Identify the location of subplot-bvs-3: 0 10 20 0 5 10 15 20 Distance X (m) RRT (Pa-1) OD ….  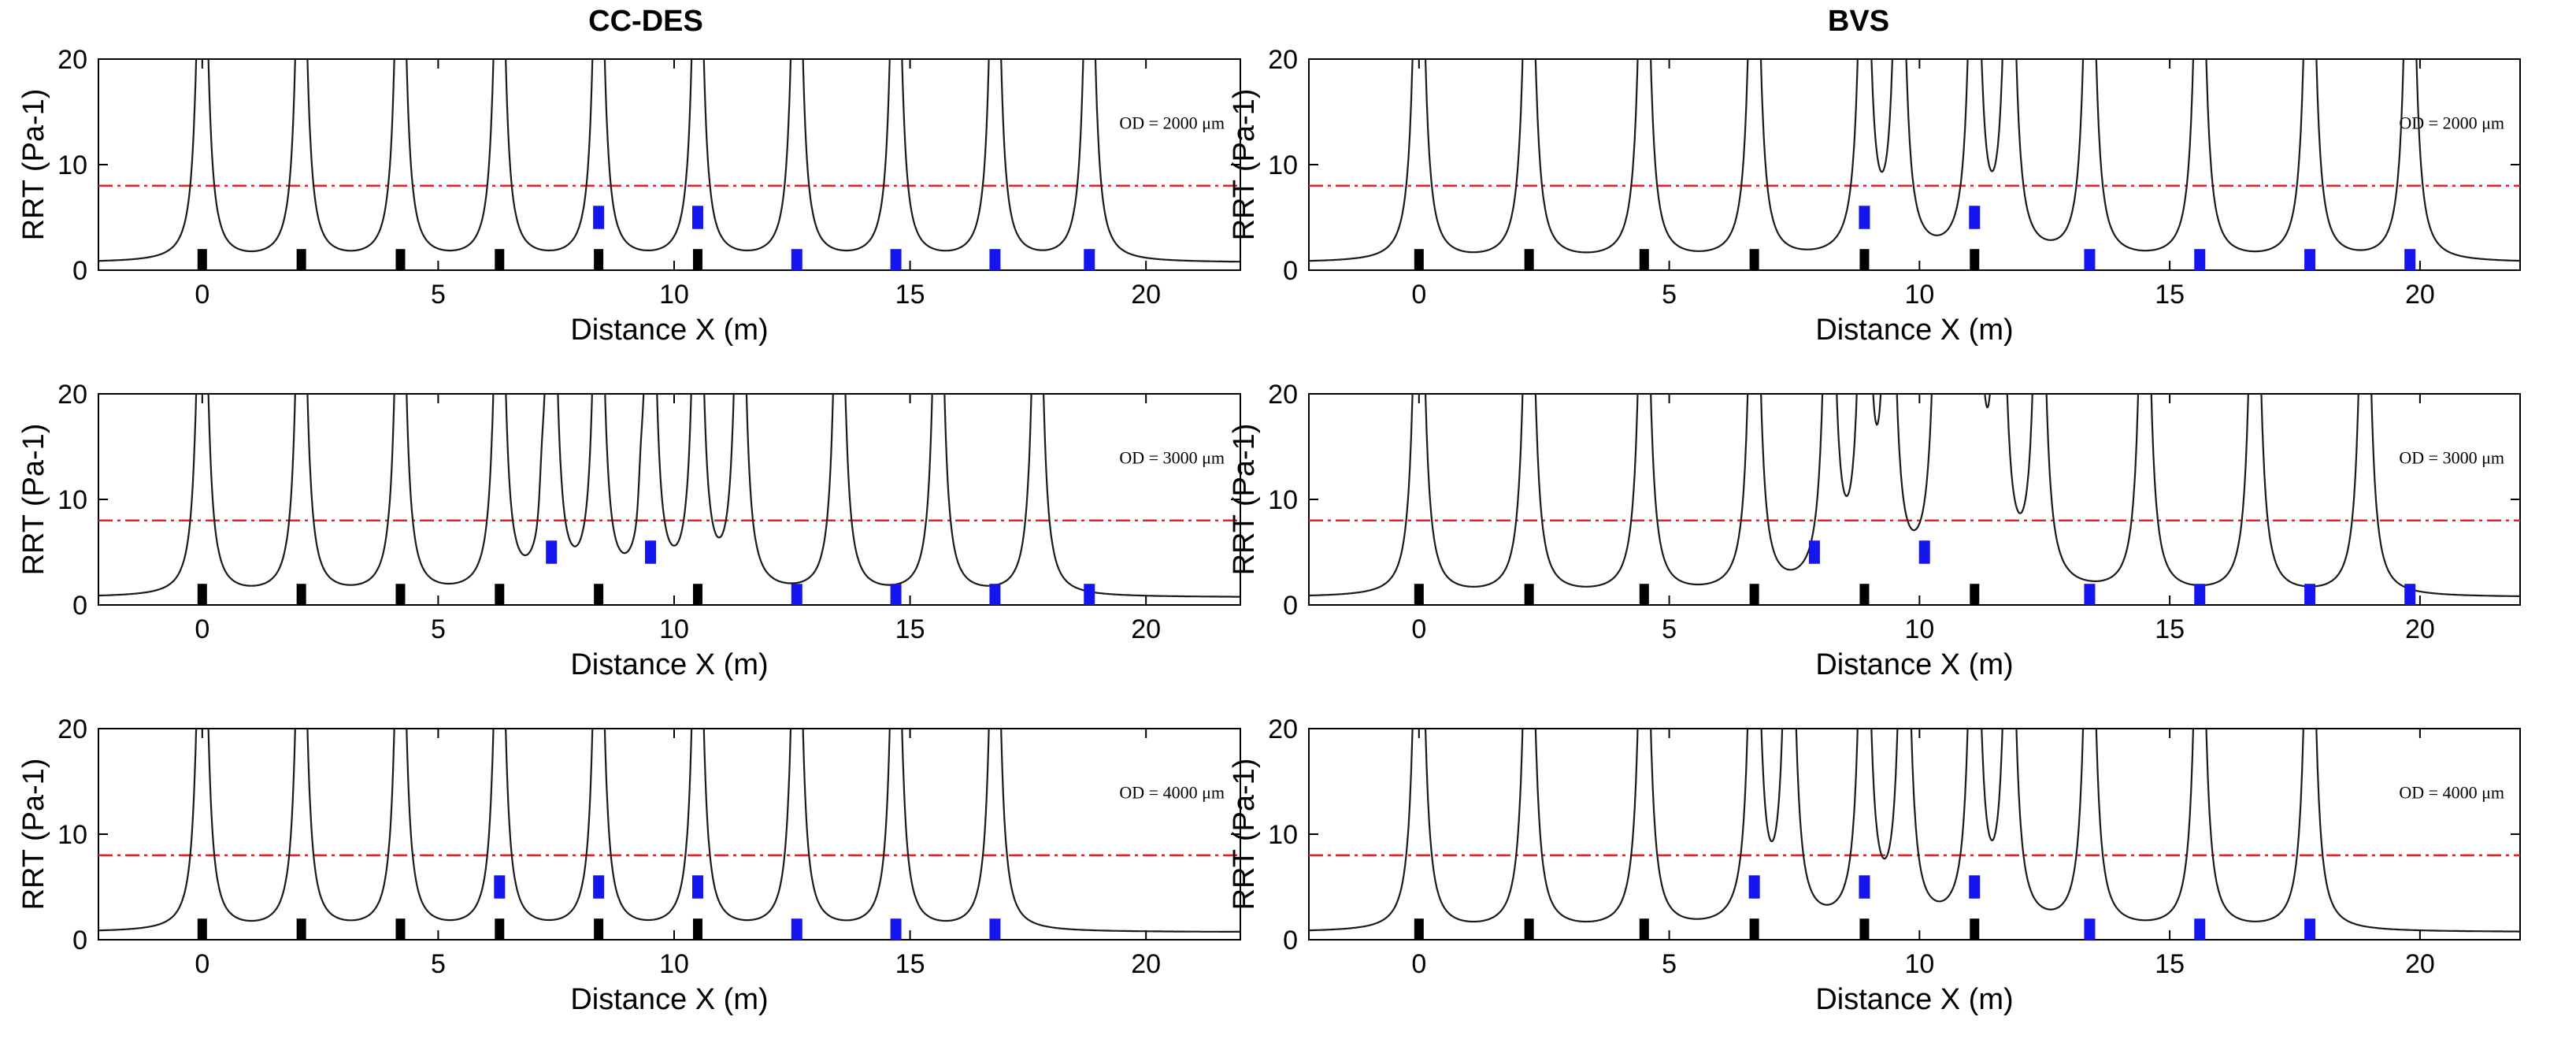
(1874, 865).